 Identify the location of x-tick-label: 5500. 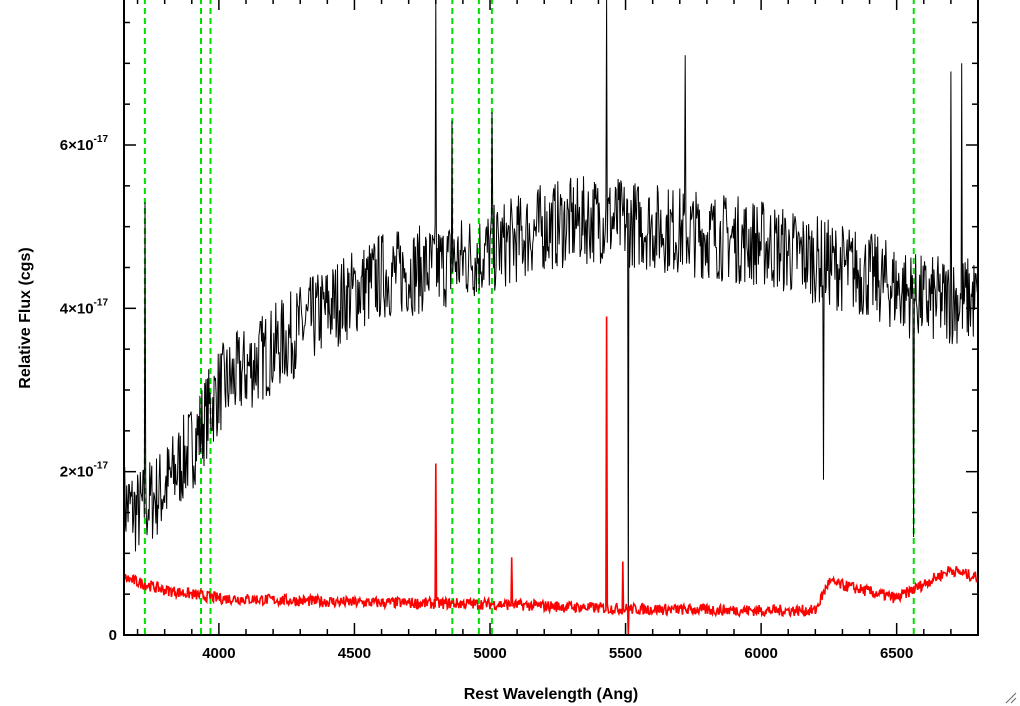
(625, 653).